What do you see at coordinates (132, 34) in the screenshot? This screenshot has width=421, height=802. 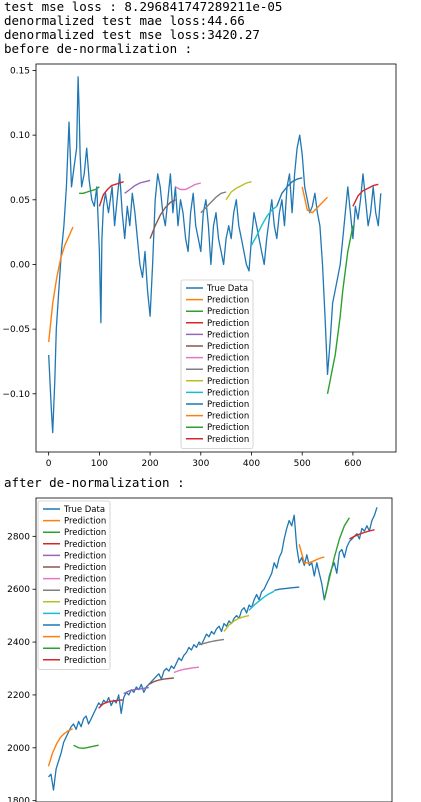 I see `output-line-3: denormalized test mse loss:3420.27` at bounding box center [132, 34].